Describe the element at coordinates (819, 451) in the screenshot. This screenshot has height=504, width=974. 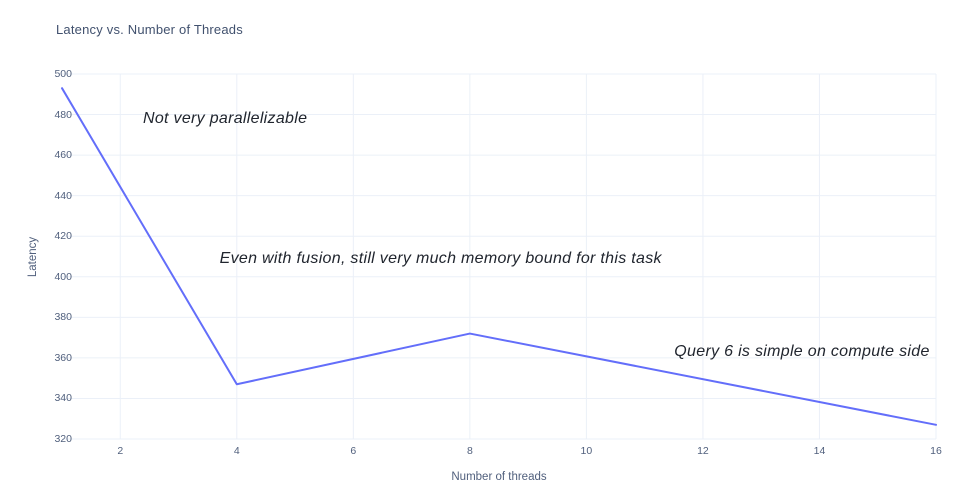
I see `x-tick-label: 14` at that location.